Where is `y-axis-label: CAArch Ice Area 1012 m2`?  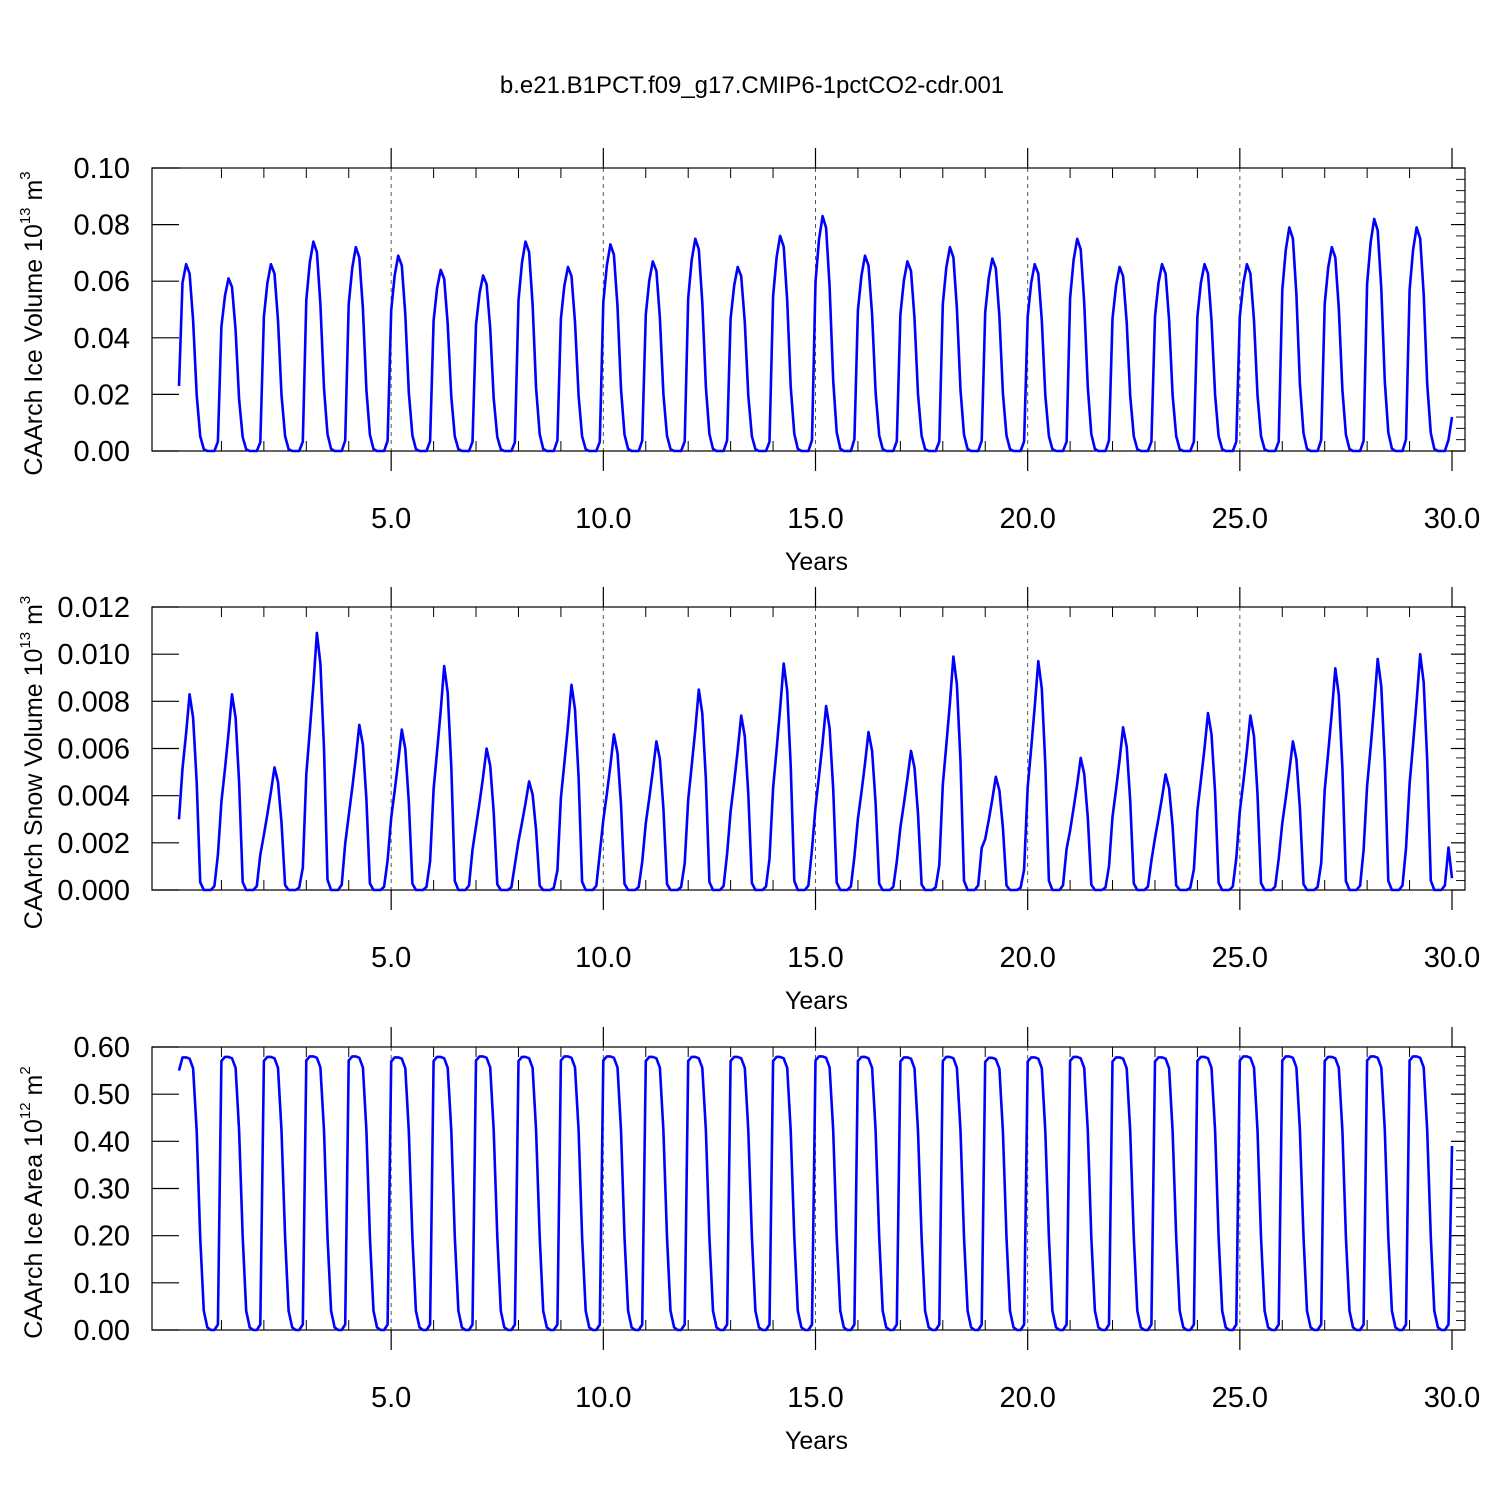
y-axis-label: CAArch Ice Area 1012 m2 is located at coordinates (32, 1202).